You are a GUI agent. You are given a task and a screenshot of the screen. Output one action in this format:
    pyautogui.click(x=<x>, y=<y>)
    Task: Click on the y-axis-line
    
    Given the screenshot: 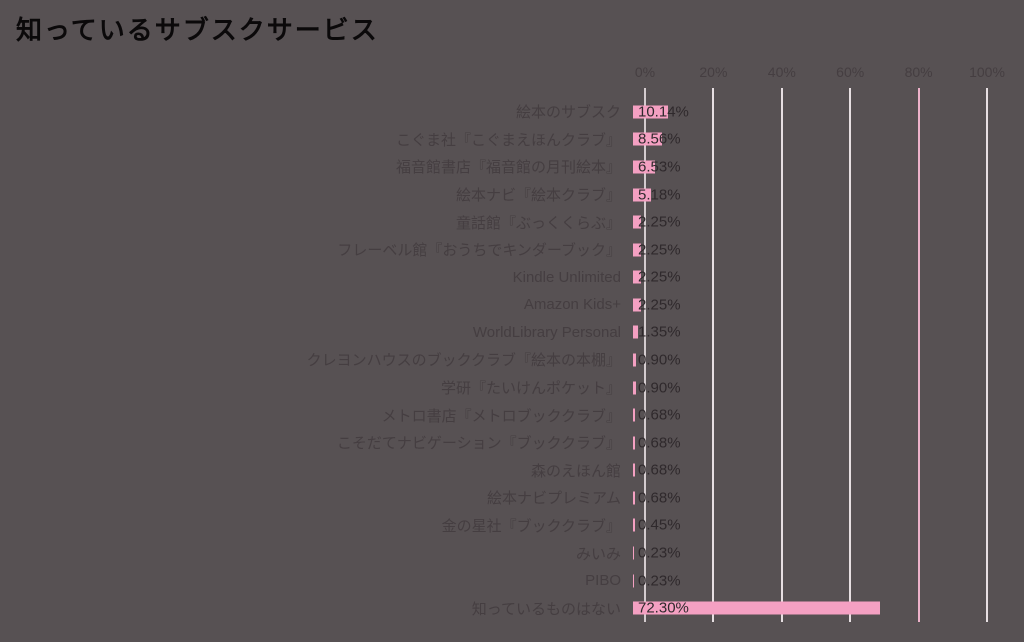 What is the action you would take?
    pyautogui.click(x=645, y=355)
    